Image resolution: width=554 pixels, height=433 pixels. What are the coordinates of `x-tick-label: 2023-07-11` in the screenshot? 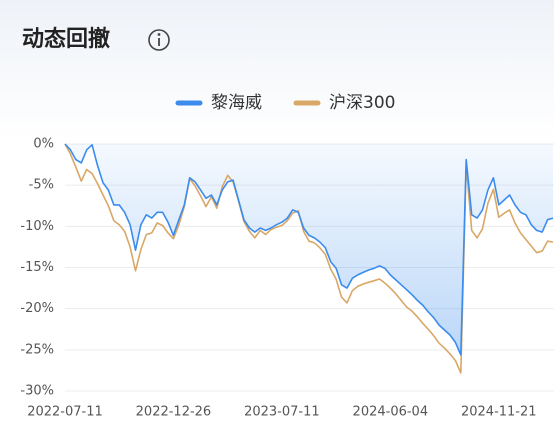 It's located at (282, 412).